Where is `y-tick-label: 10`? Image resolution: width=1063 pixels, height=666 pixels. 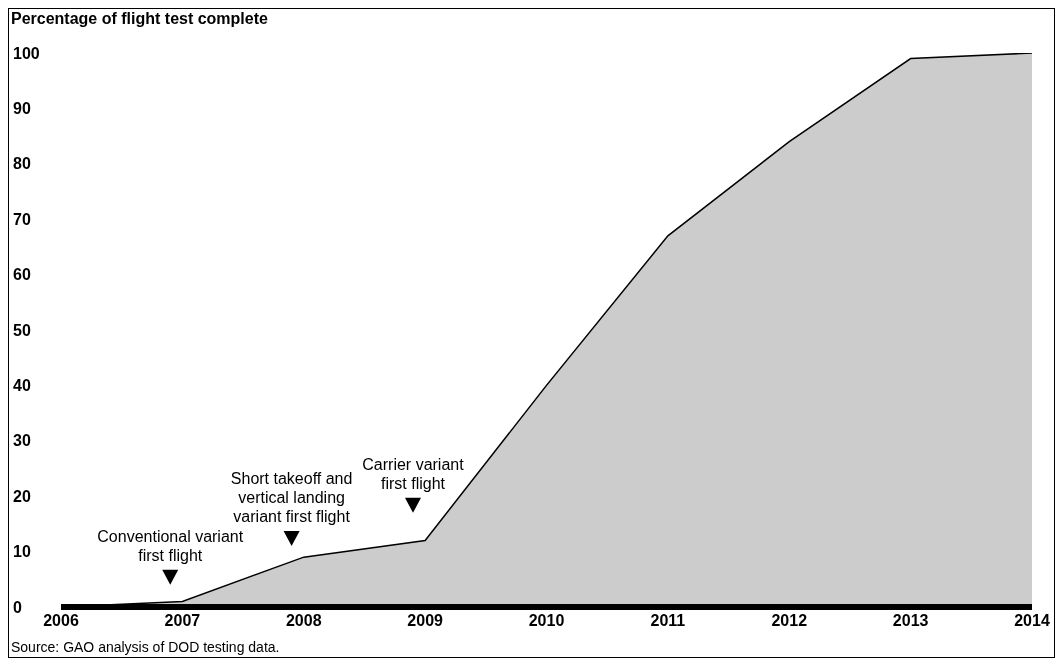 y-tick-label: 10 is located at coordinates (22, 552).